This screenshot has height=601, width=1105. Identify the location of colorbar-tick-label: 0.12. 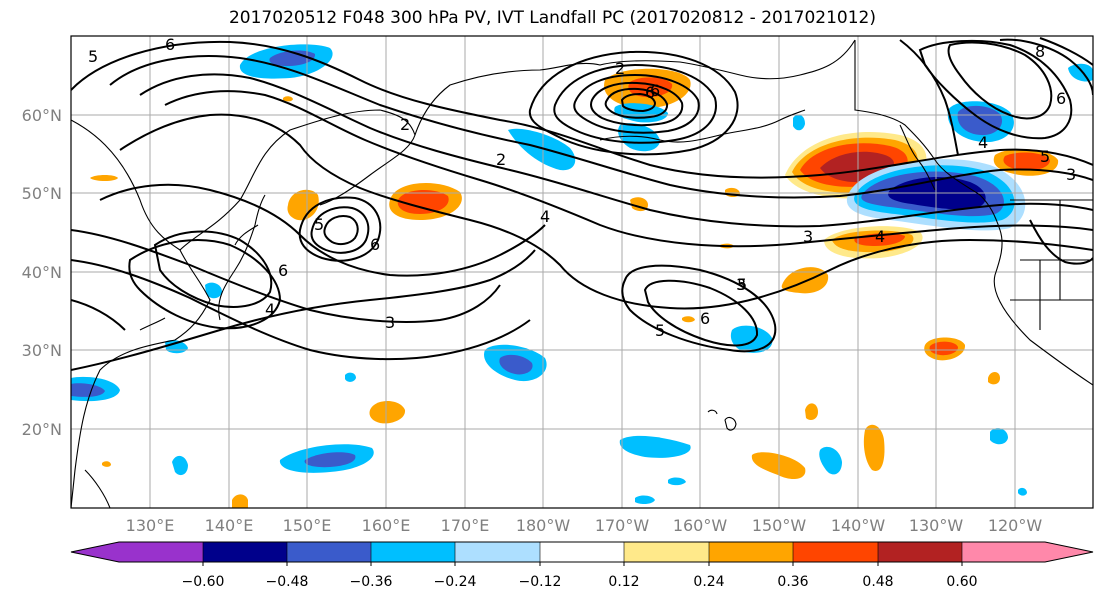
(623, 582).